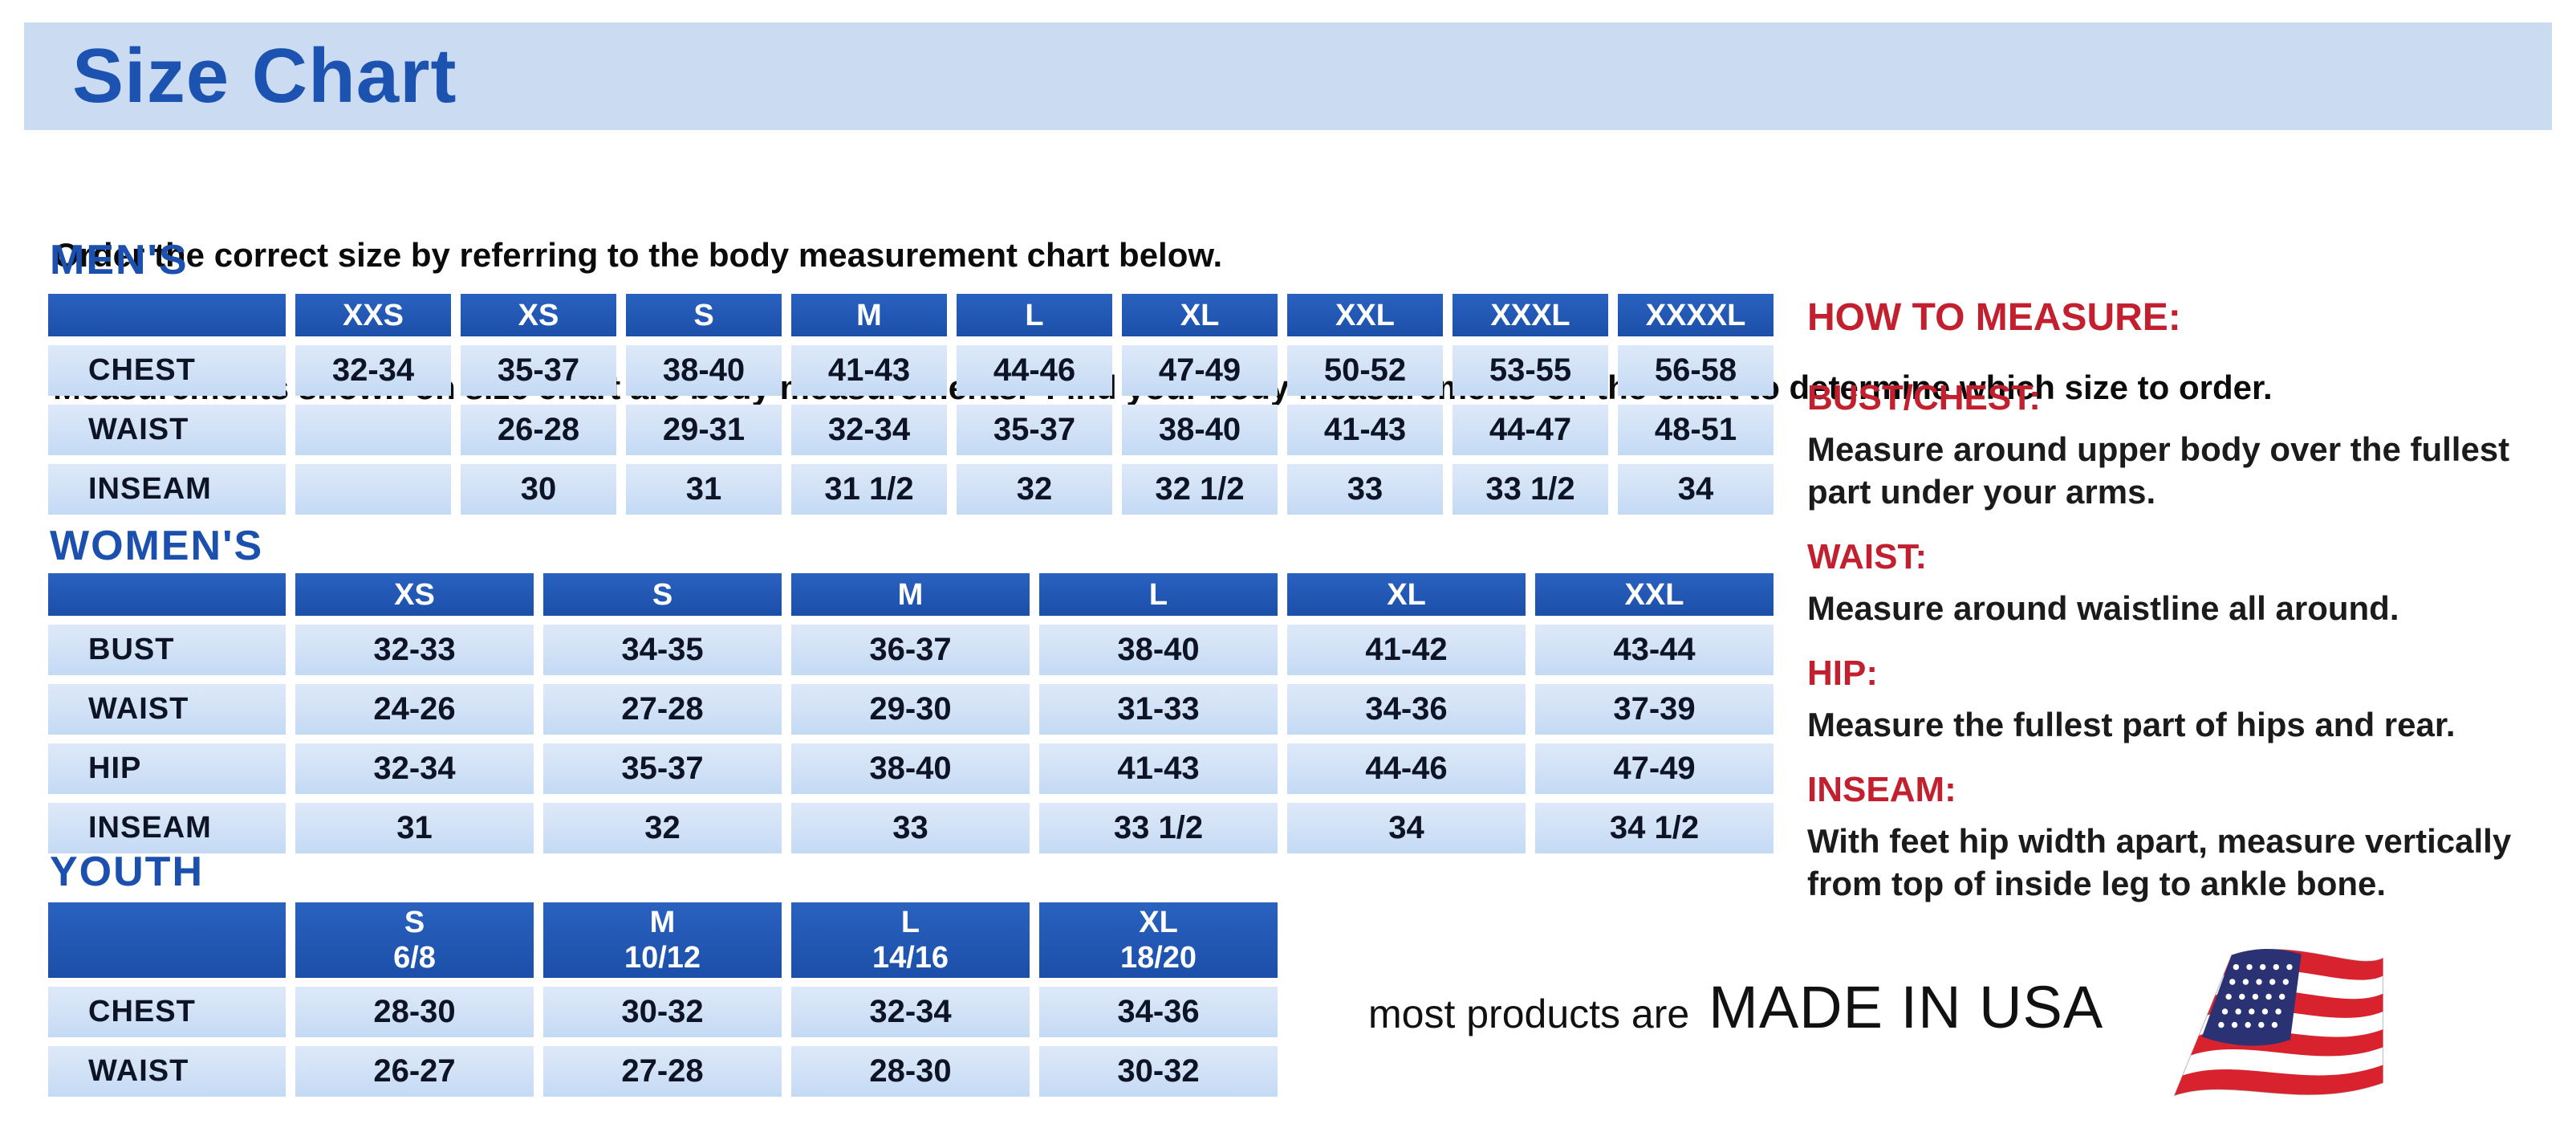  I want to click on size-value-cell: 31, so click(704, 489).